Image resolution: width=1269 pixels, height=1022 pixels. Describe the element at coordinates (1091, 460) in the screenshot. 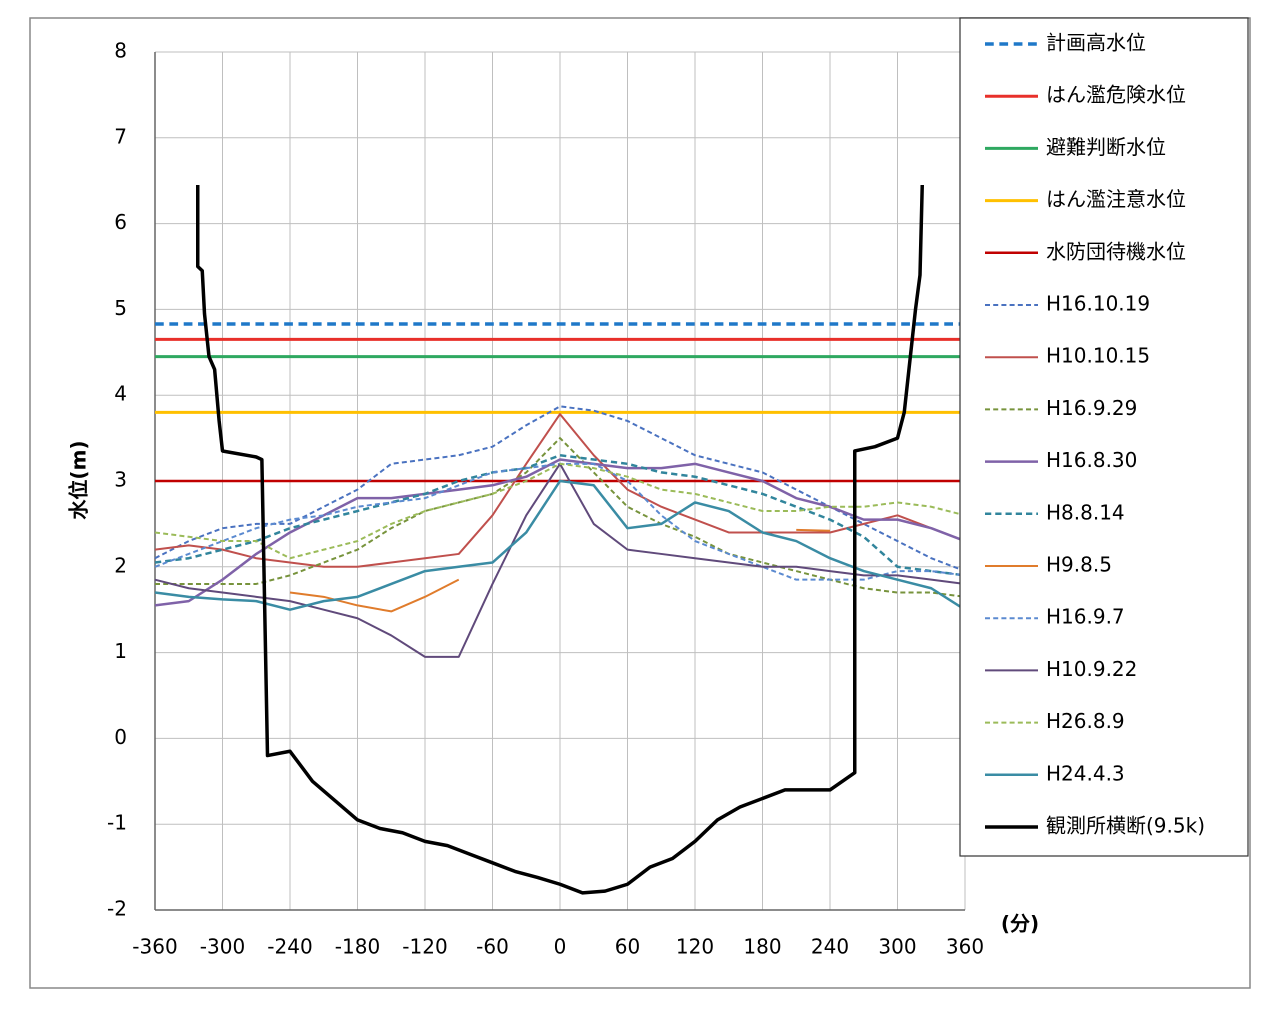

I see `legend-label: H16.8.30` at that location.